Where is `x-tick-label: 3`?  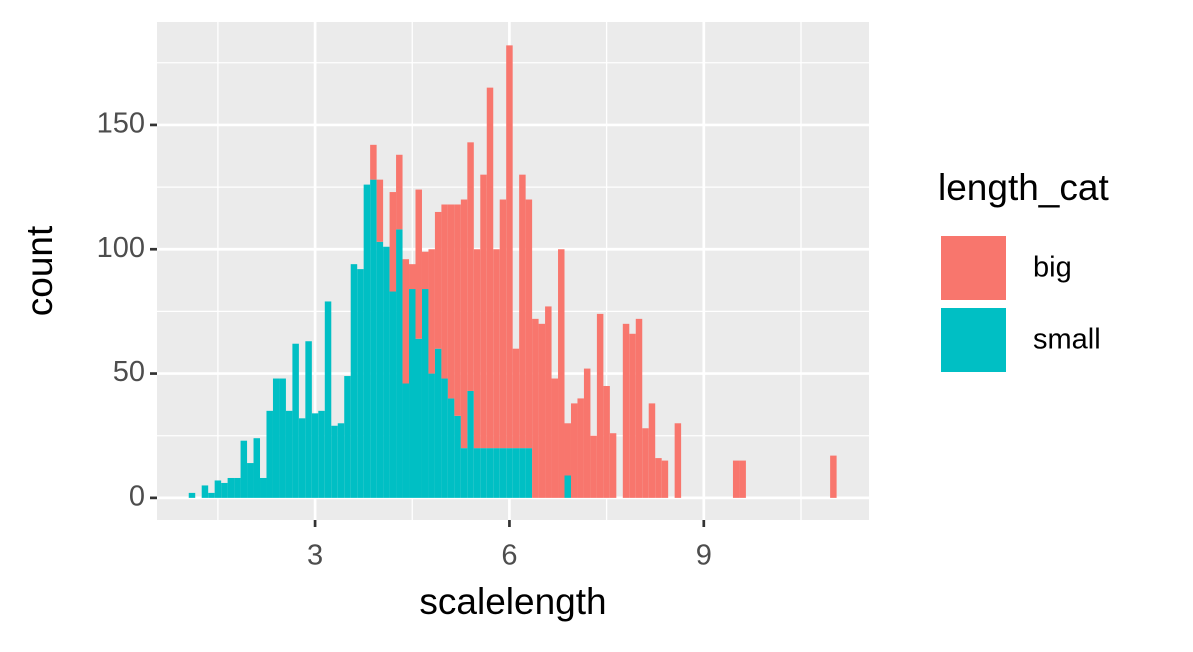
x-tick-label: 3 is located at coordinates (315, 556).